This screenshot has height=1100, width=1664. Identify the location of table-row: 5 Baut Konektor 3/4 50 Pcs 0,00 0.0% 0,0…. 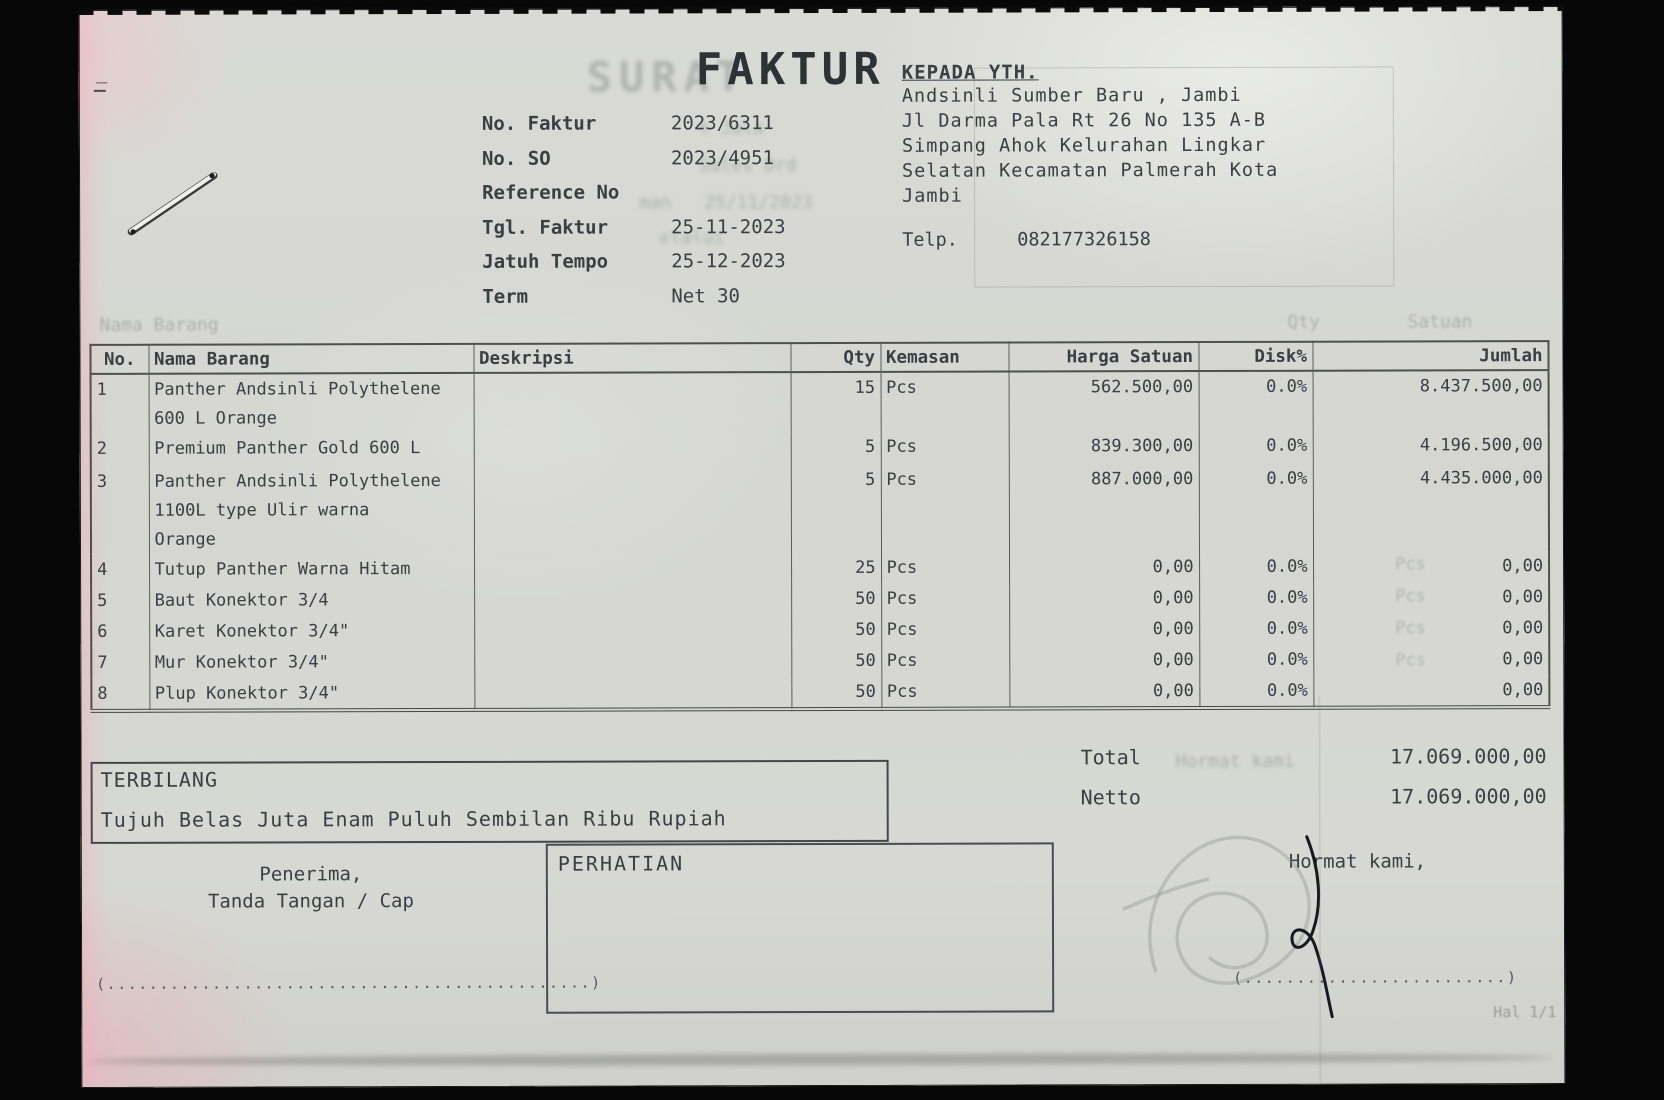
(820, 599).